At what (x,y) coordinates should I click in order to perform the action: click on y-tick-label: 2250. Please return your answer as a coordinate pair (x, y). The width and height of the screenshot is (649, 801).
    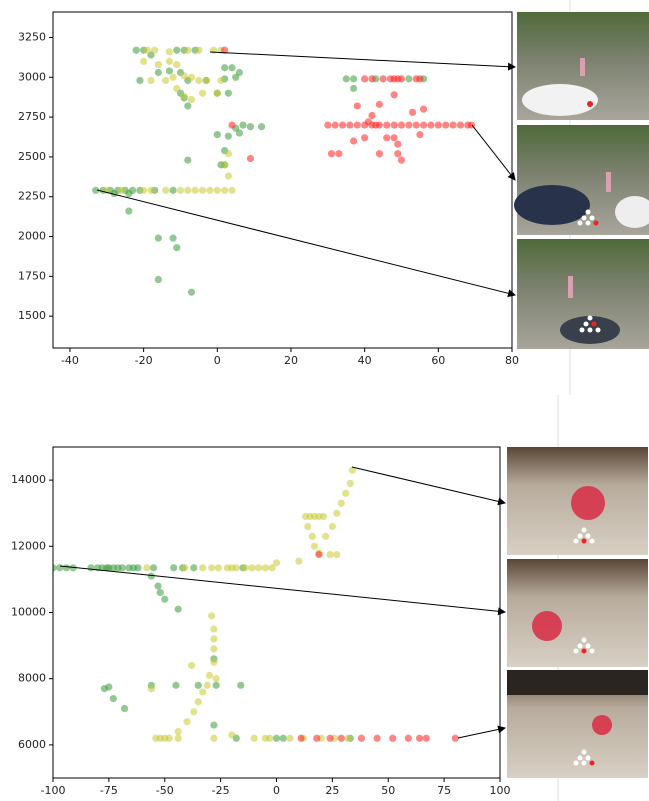
    Looking at the image, I should click on (32, 196).